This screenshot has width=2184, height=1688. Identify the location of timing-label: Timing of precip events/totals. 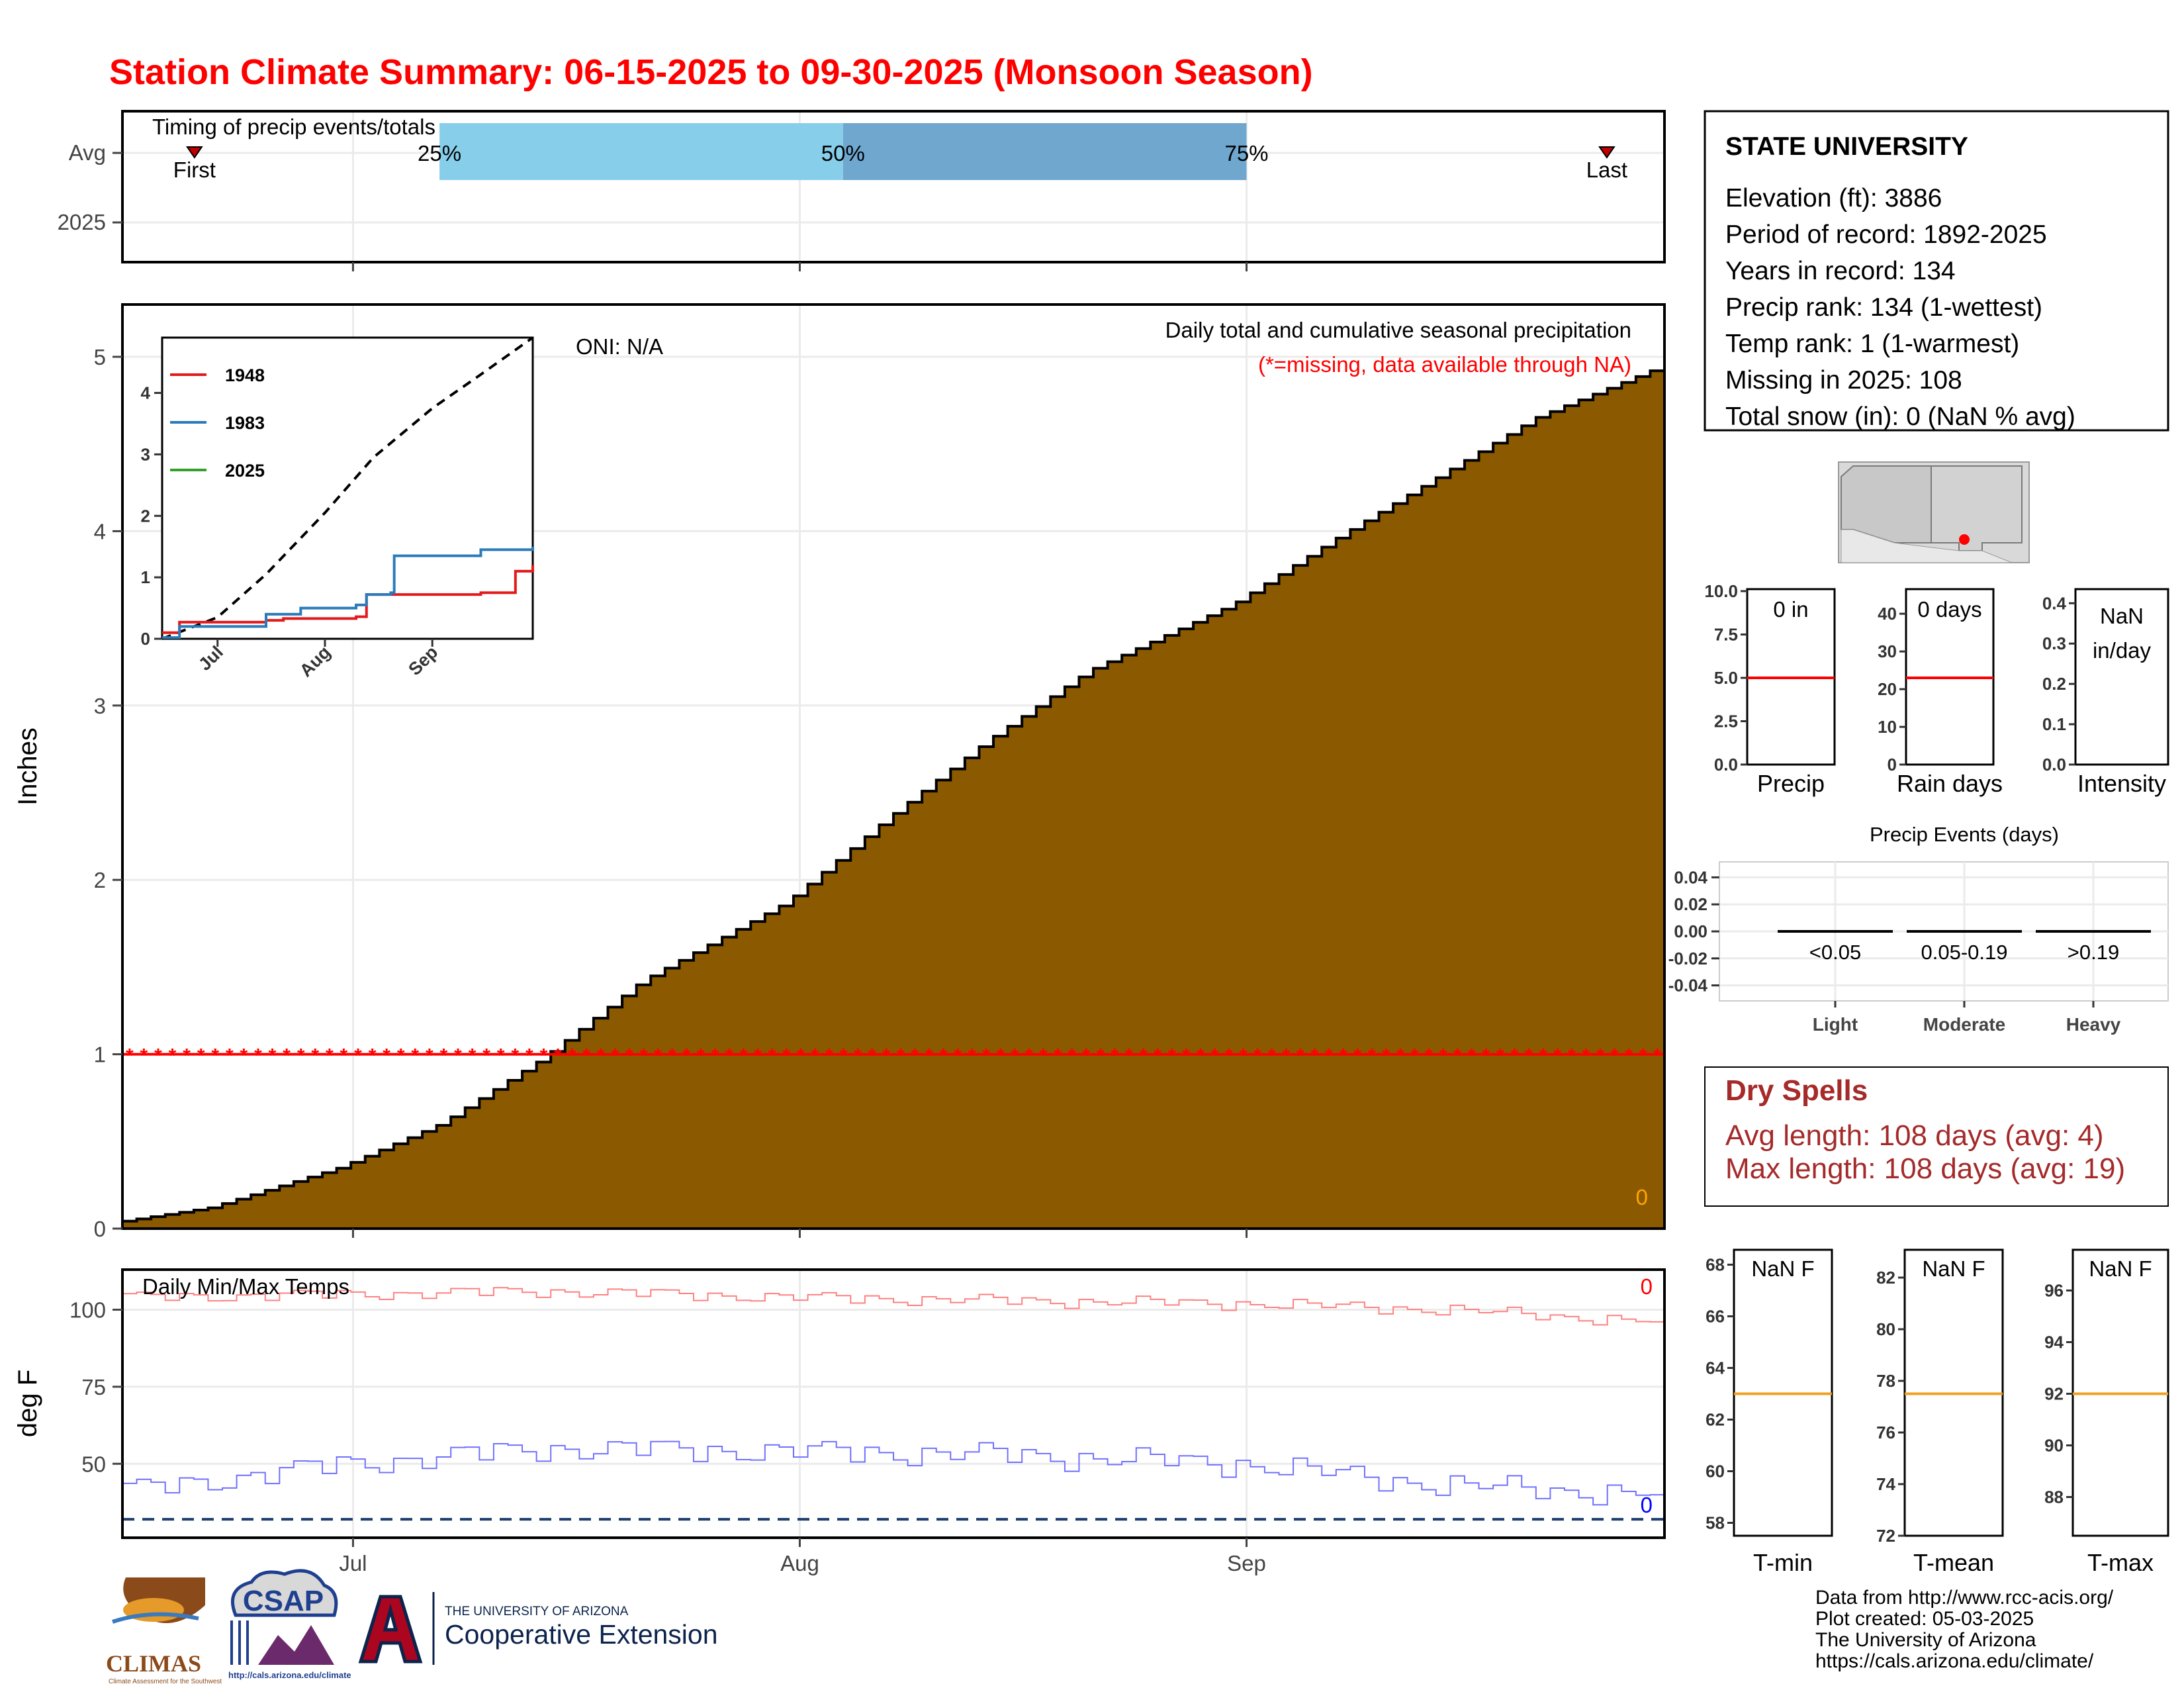
(293, 127).